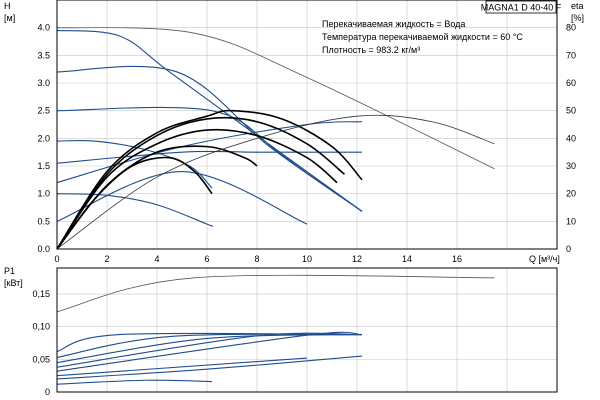  Describe the element at coordinates (43, 28) in the screenshot. I see `y-tick-label-left: 4.0` at that location.